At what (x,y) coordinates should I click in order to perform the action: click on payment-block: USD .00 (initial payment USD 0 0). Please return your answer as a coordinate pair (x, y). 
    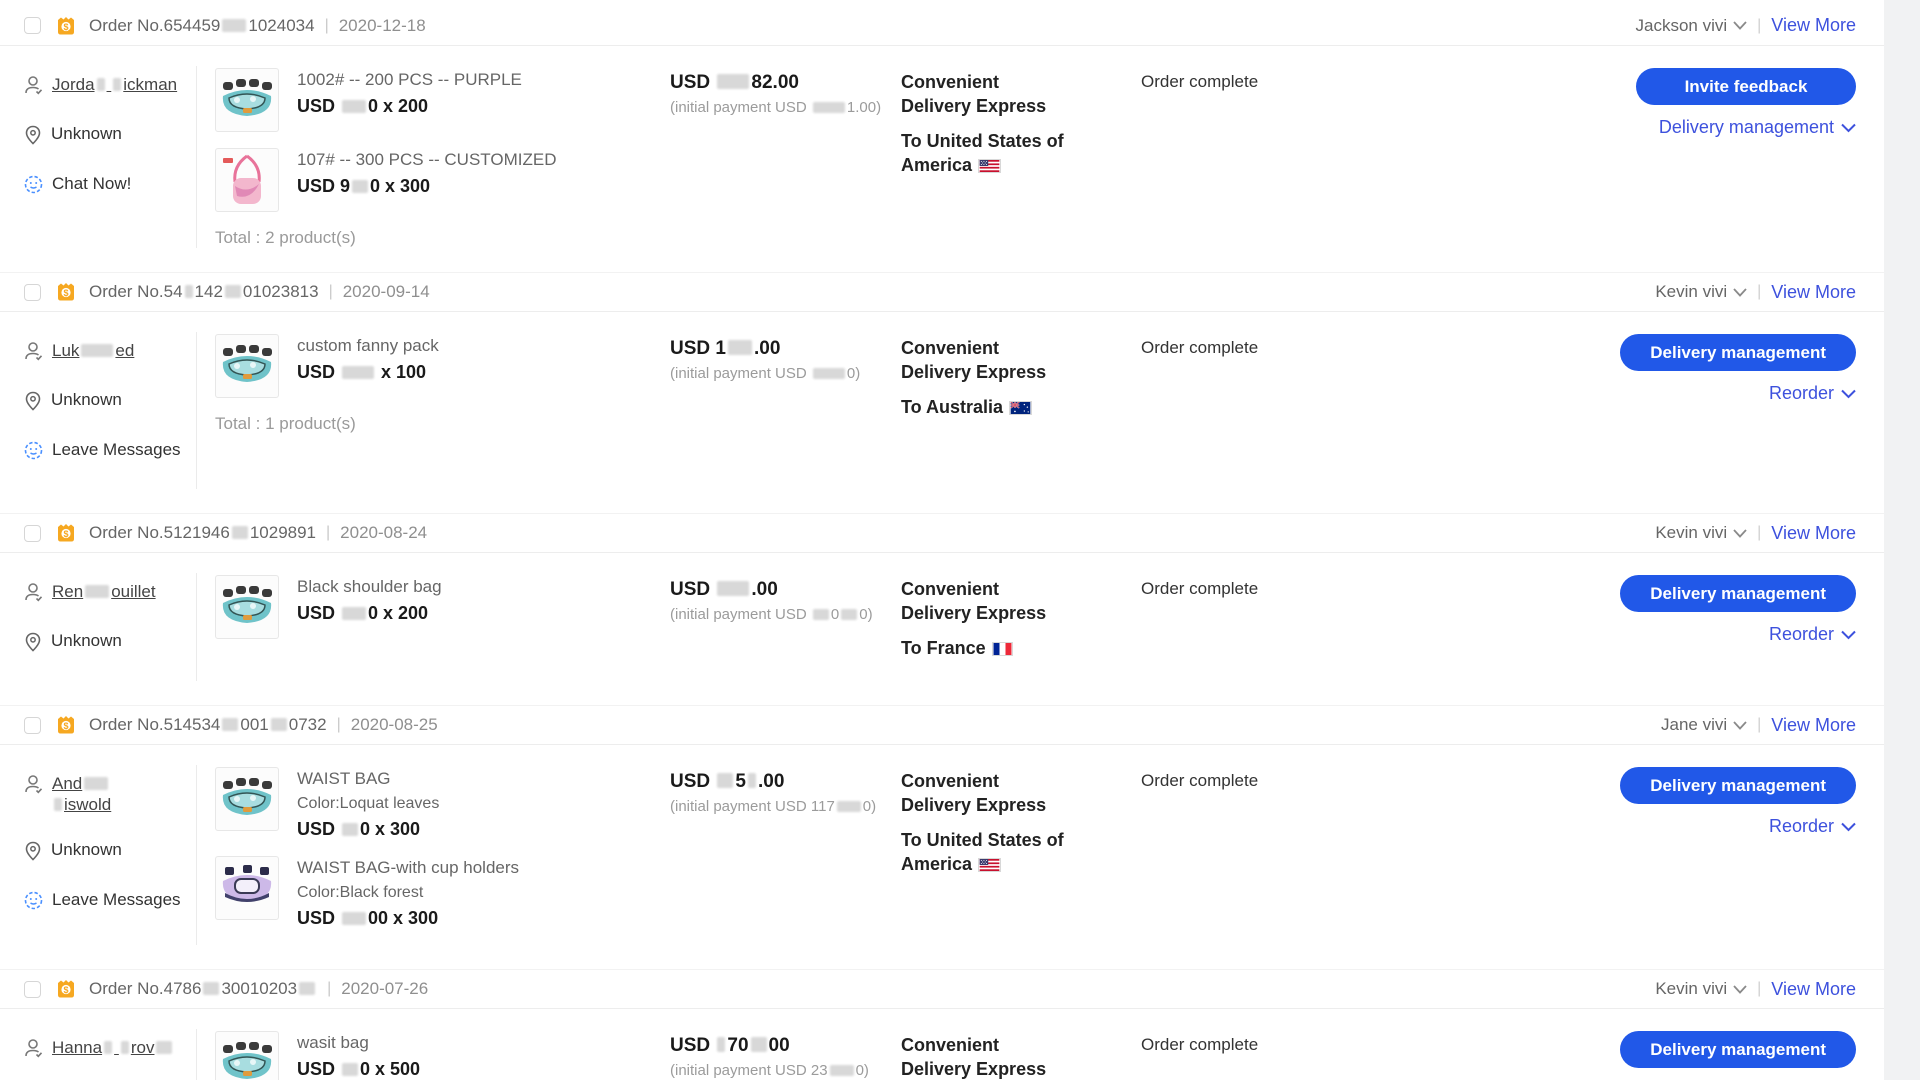
    Looking at the image, I should click on (778, 627).